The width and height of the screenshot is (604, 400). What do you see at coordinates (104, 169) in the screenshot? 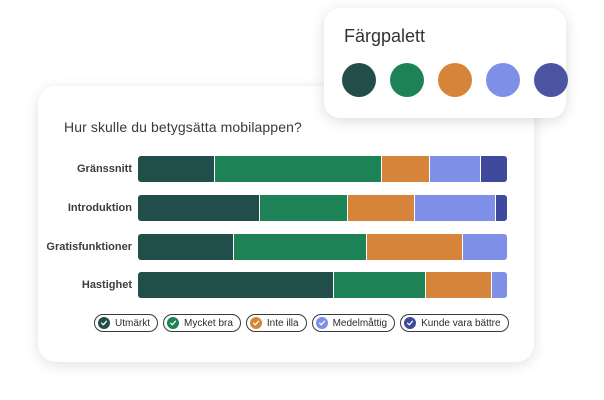
I see `bar-category-label: Gränssnitt` at bounding box center [104, 169].